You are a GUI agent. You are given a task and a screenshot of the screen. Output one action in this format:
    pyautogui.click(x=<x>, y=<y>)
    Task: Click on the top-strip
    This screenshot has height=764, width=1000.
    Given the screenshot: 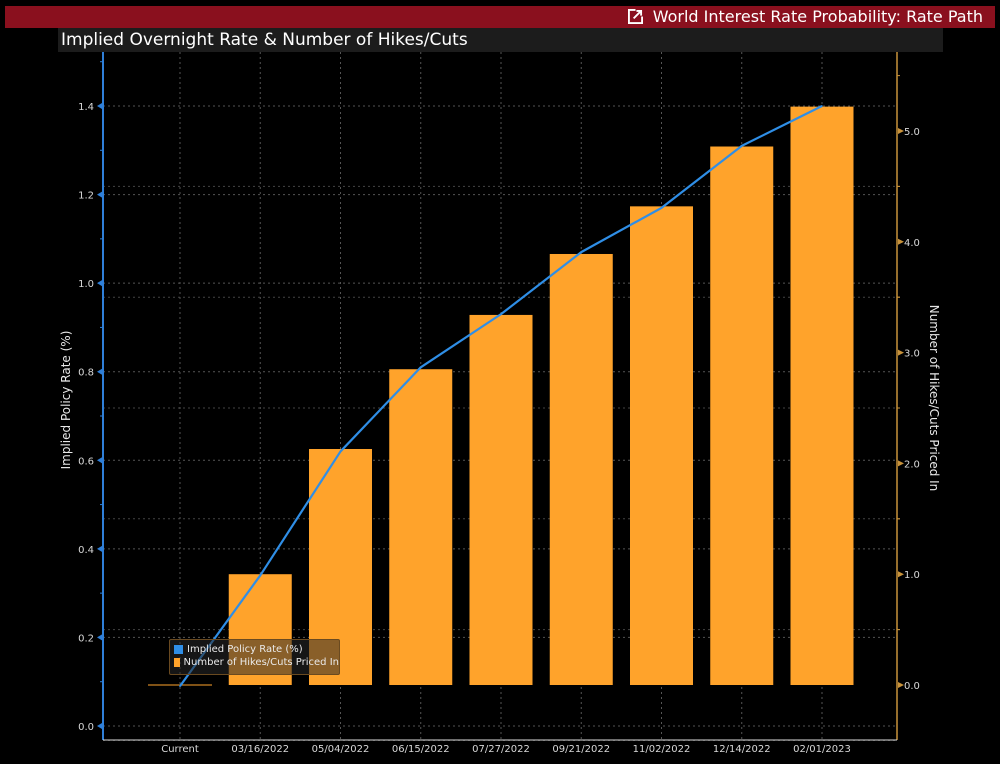 What is the action you would take?
    pyautogui.click(x=500, y=3)
    